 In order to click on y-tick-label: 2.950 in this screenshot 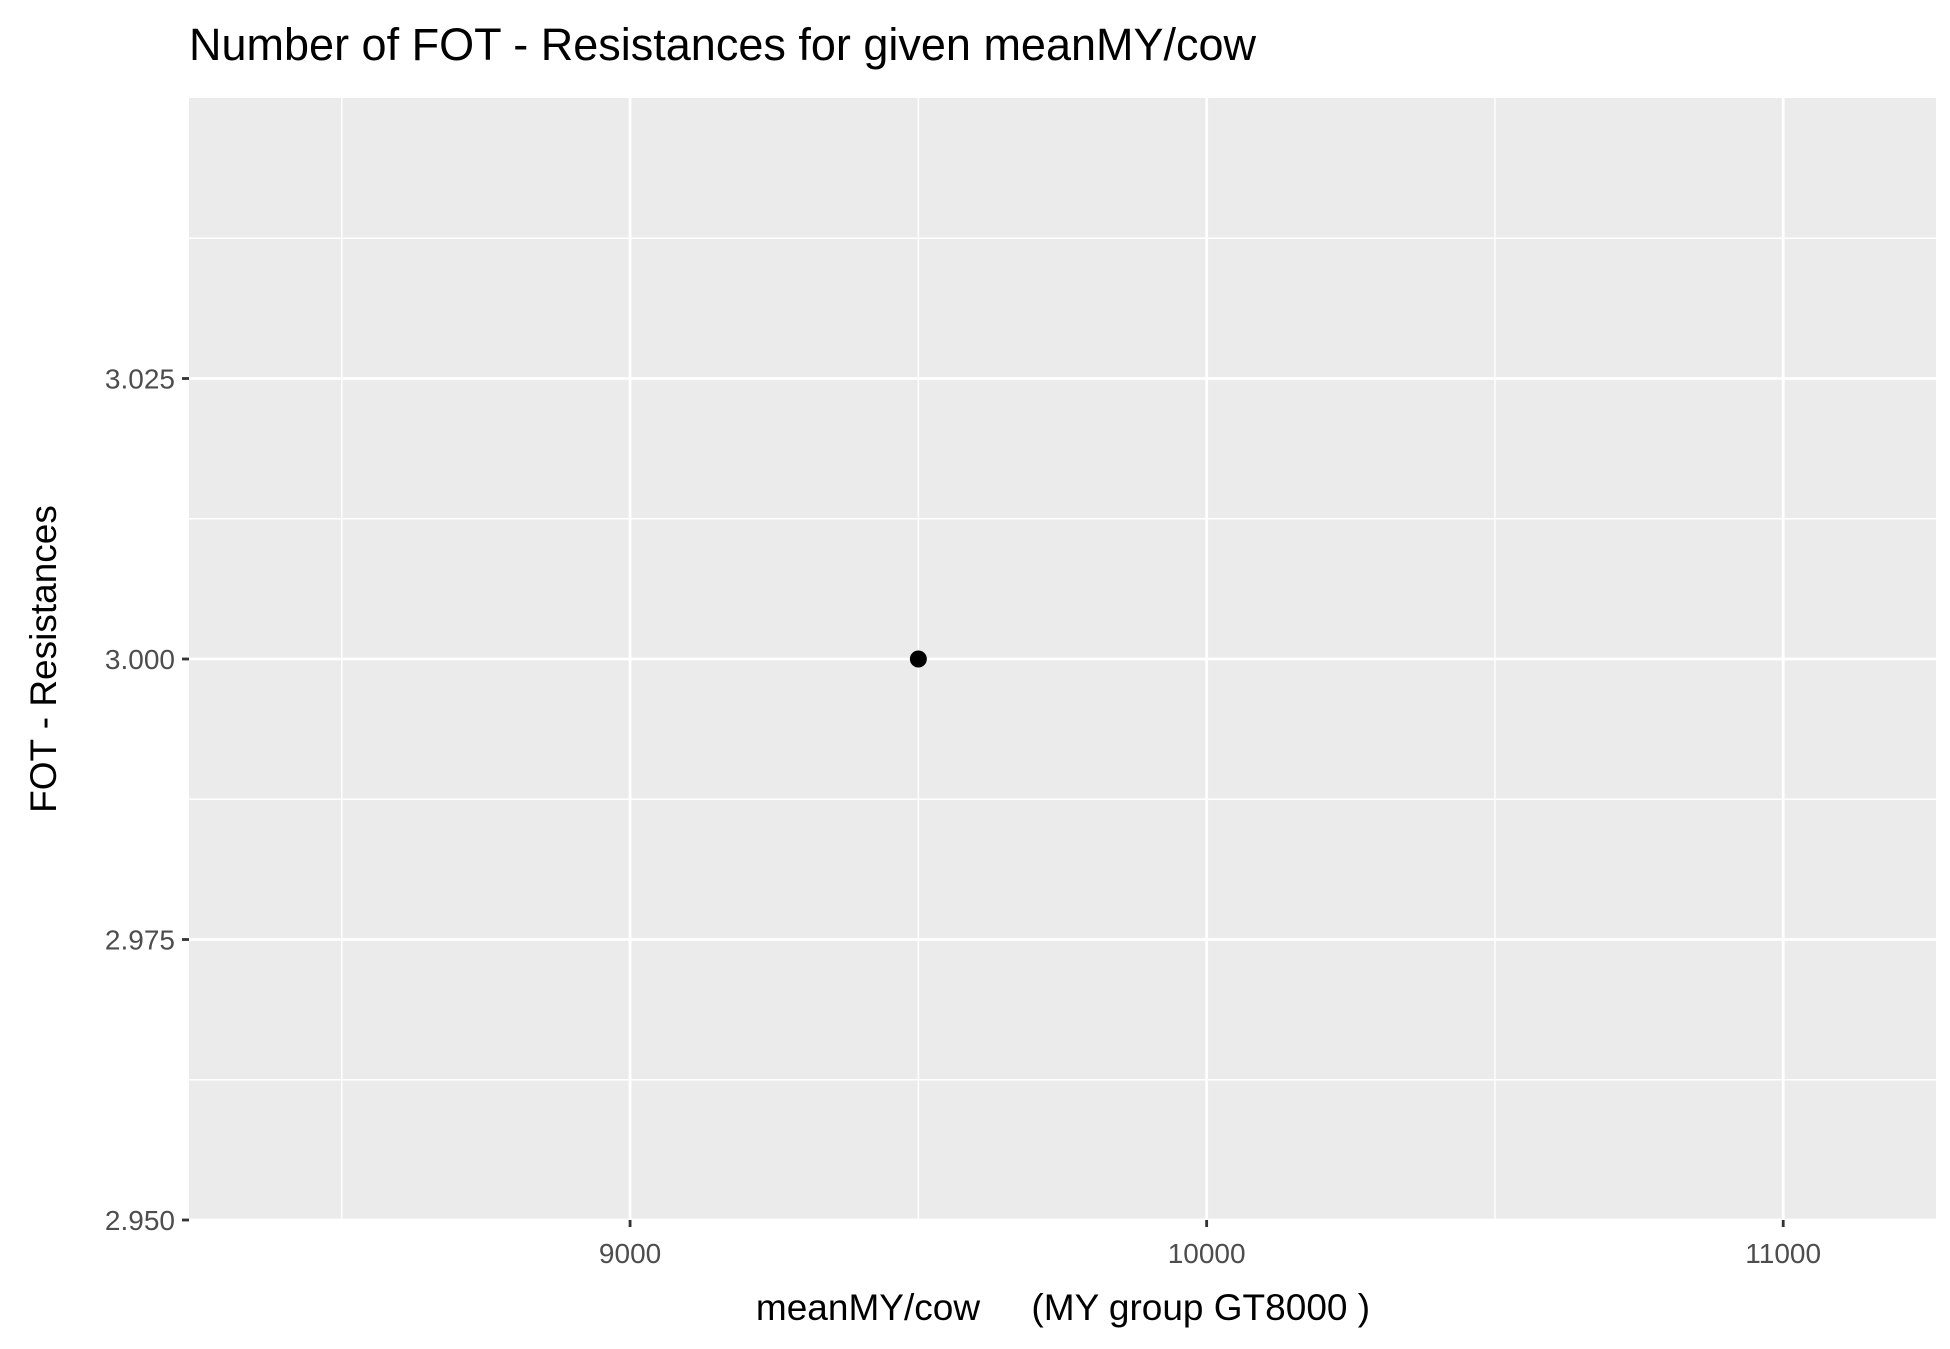, I will do `click(140, 1220)`.